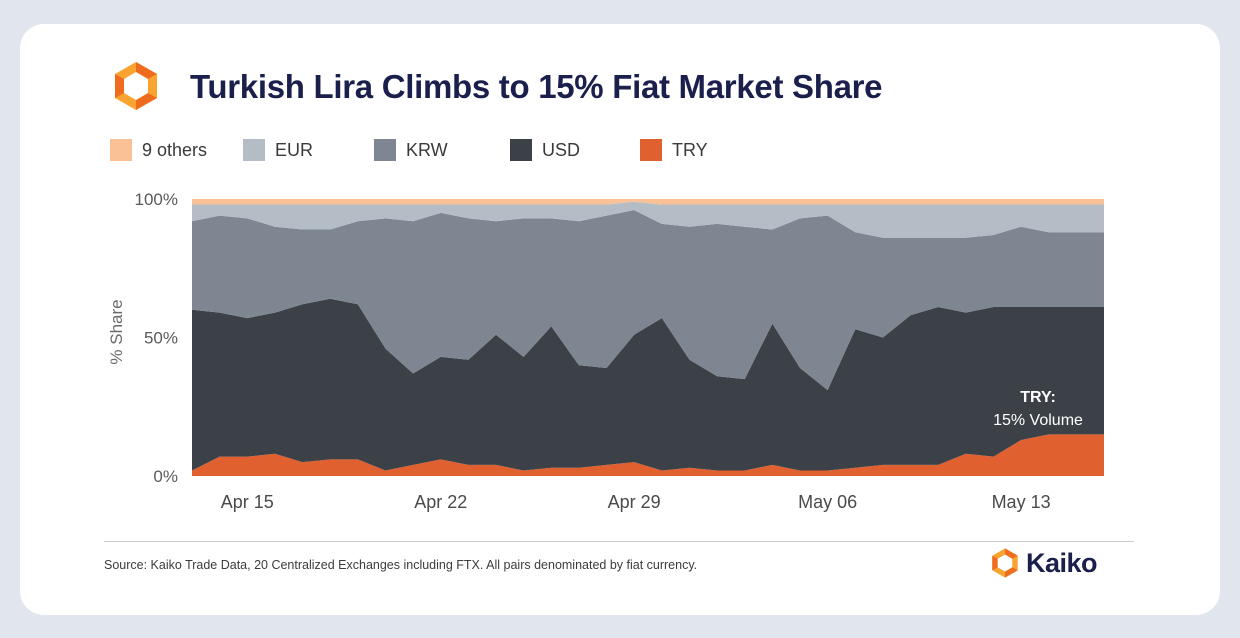 This screenshot has width=1240, height=638. Describe the element at coordinates (136, 86) in the screenshot. I see `kaiko-logo-icon` at that location.